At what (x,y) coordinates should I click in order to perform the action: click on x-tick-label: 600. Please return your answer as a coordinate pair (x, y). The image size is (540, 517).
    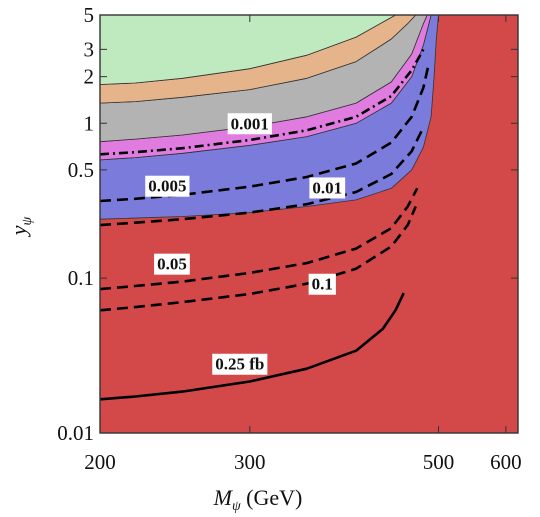
    Looking at the image, I should click on (506, 462).